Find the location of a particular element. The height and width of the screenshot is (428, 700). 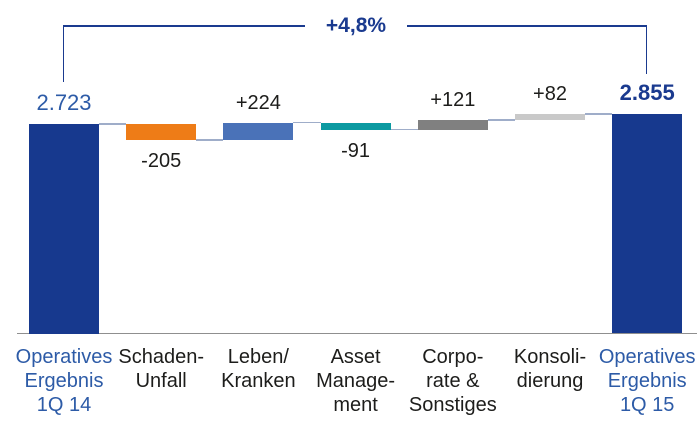

x-axis-line is located at coordinates (357, 333).